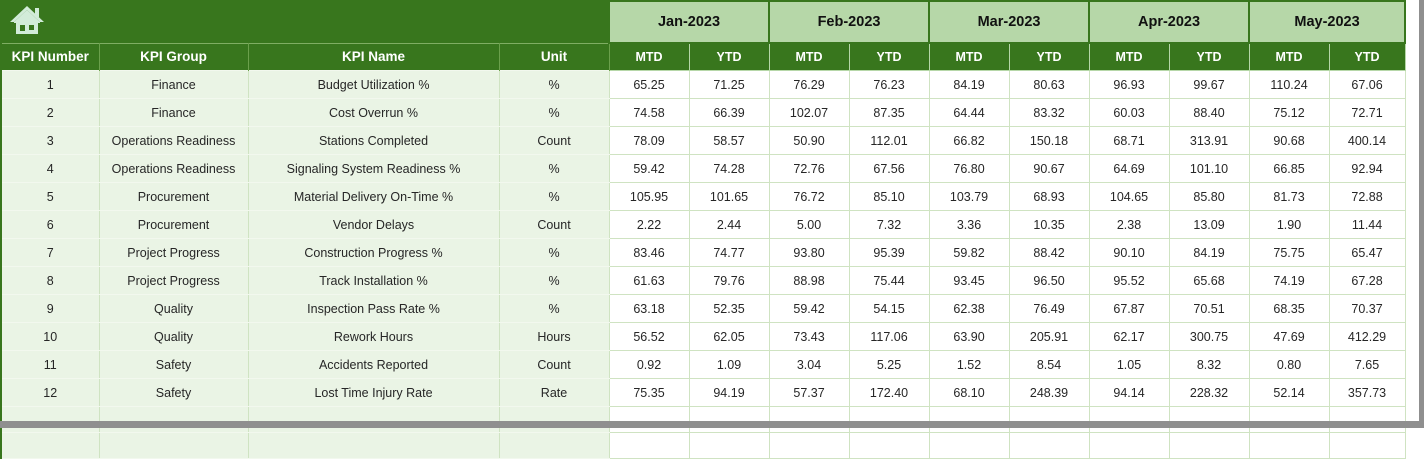 The width and height of the screenshot is (1424, 459). Describe the element at coordinates (1289, 84) in the screenshot. I see `cell-value: 110.24` at that location.